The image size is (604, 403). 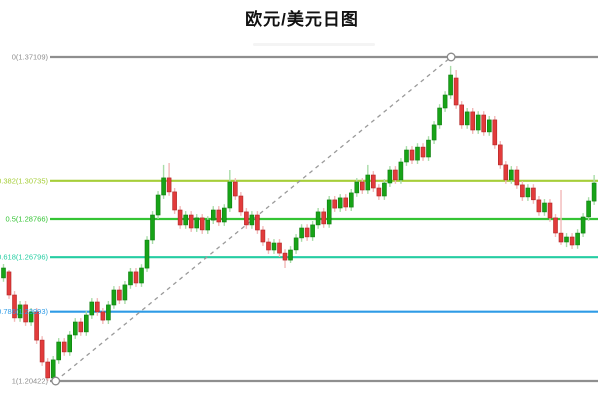 What do you see at coordinates (302, 19) in the screenshot?
I see `page-title: 欧元/美元日图` at bounding box center [302, 19].